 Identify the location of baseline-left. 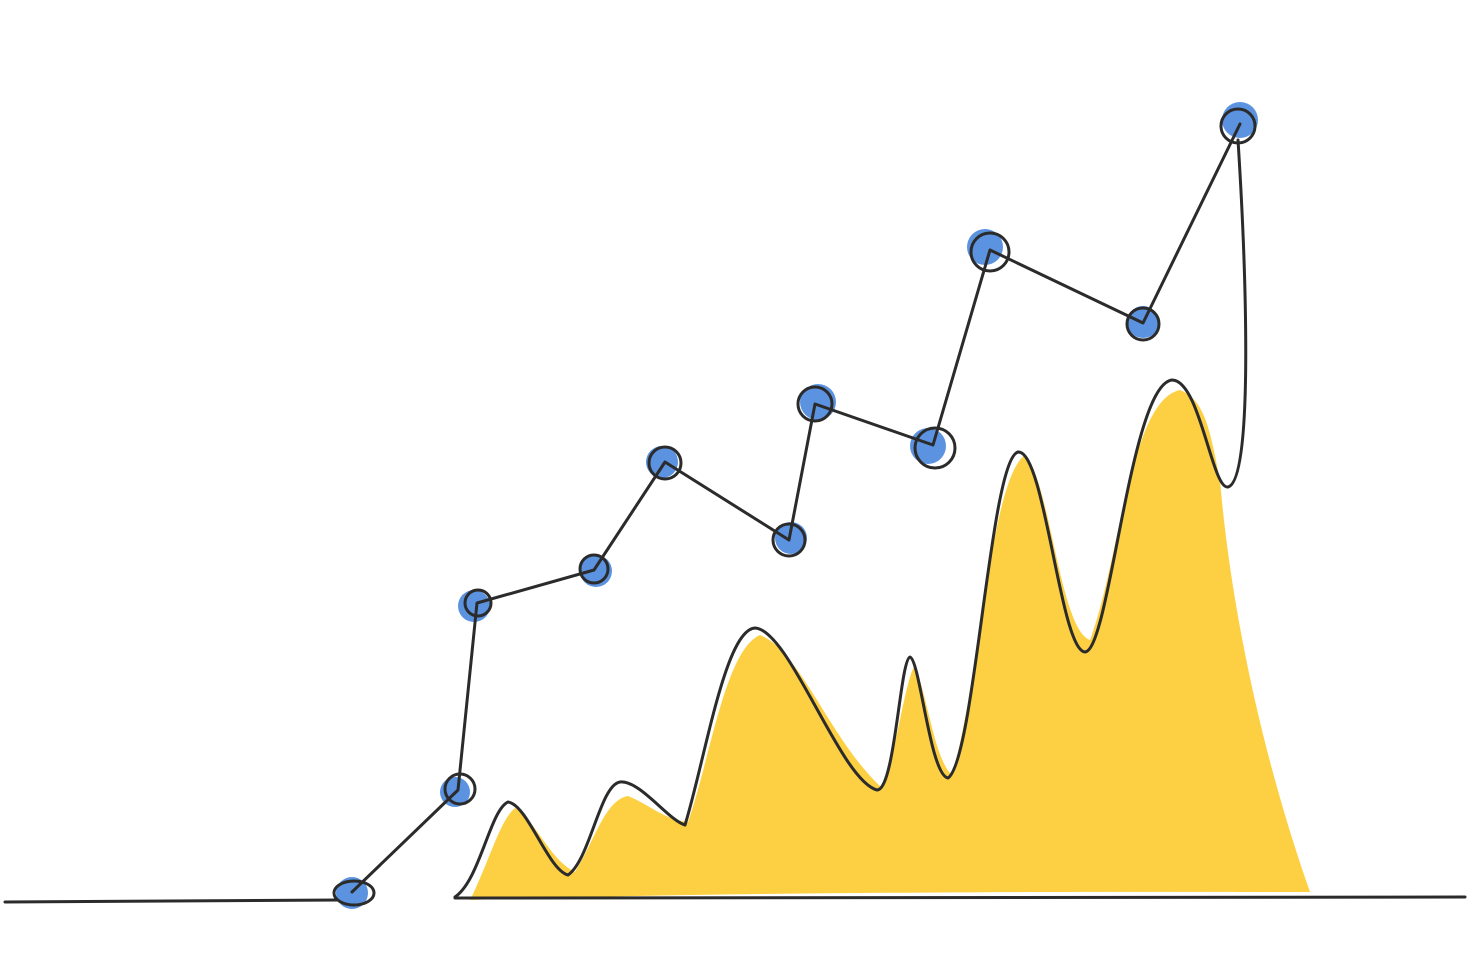
(172, 901).